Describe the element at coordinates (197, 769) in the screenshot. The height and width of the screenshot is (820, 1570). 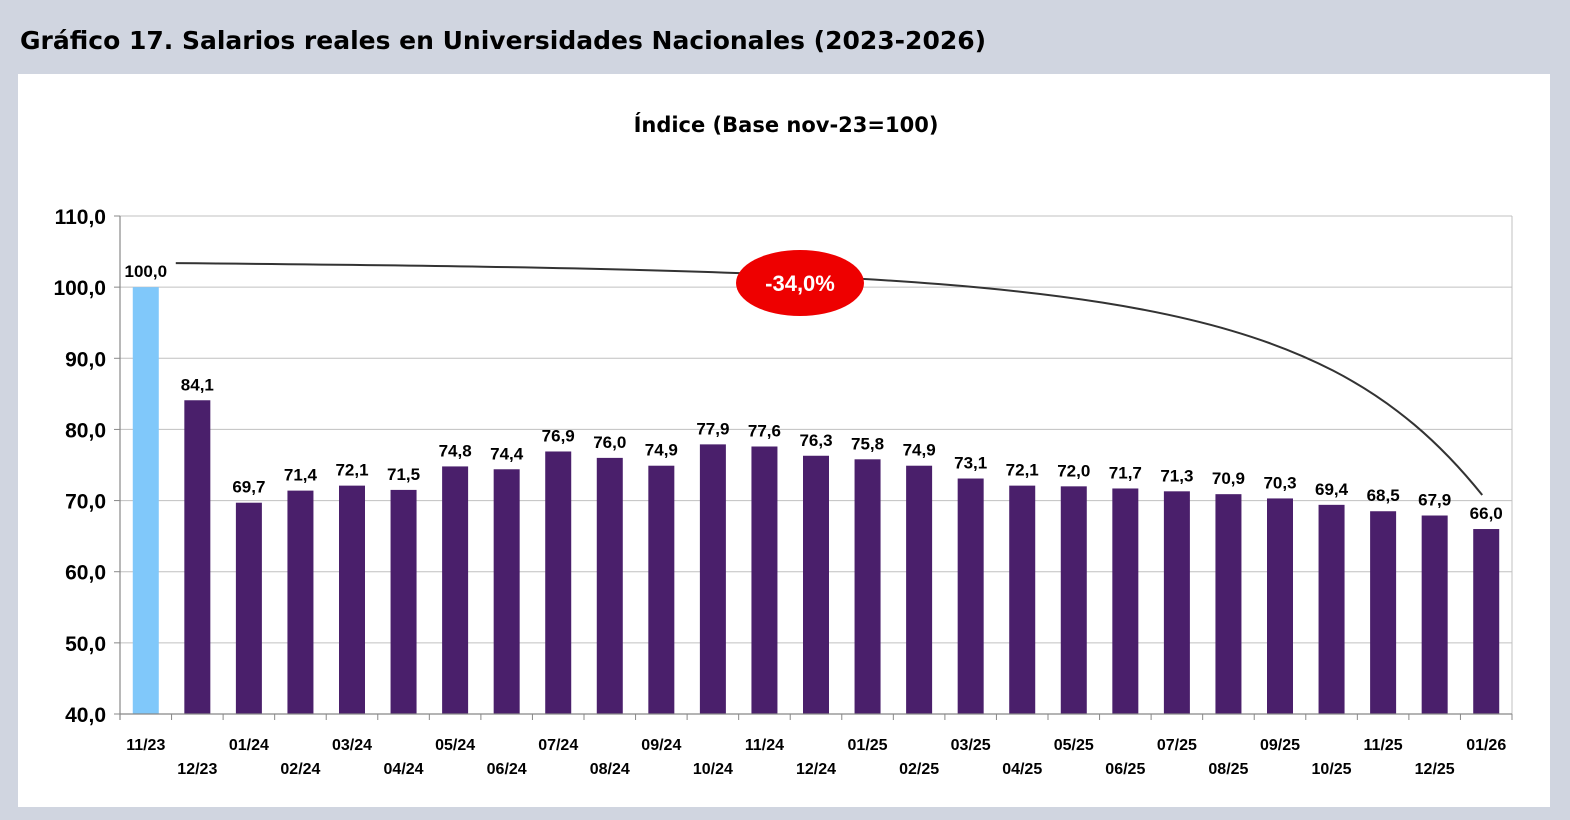
I see `x-tick-label: 12/23` at that location.